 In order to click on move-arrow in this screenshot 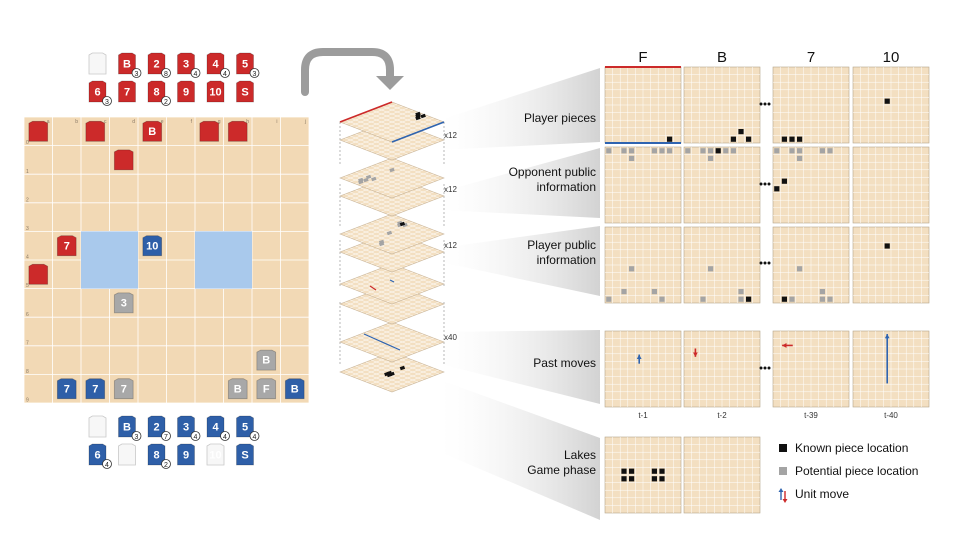, I will do `click(373, 288)`.